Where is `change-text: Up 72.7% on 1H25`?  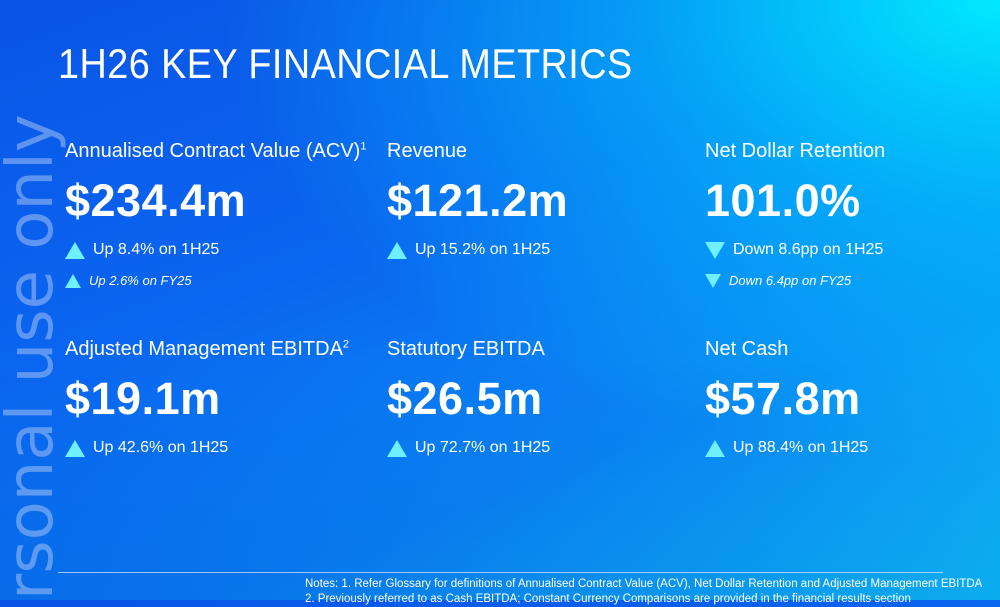
change-text: Up 72.7% on 1H25 is located at coordinates (483, 447).